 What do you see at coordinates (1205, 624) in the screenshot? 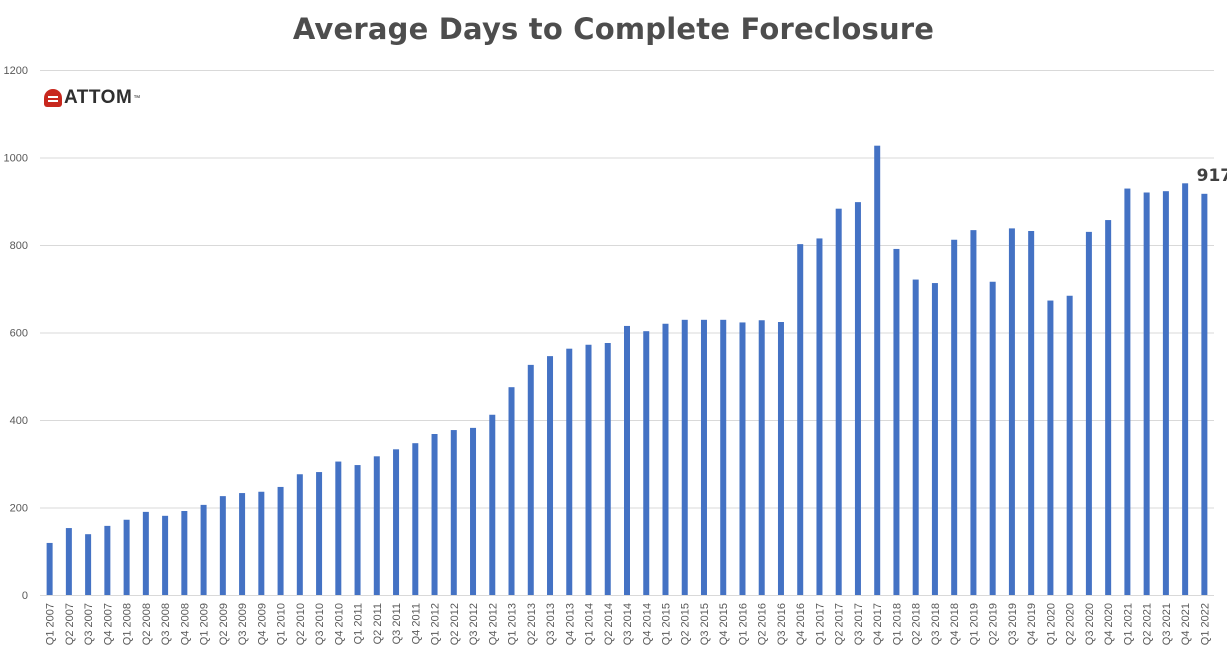
I see `x-tick-label: Q1 2022` at bounding box center [1205, 624].